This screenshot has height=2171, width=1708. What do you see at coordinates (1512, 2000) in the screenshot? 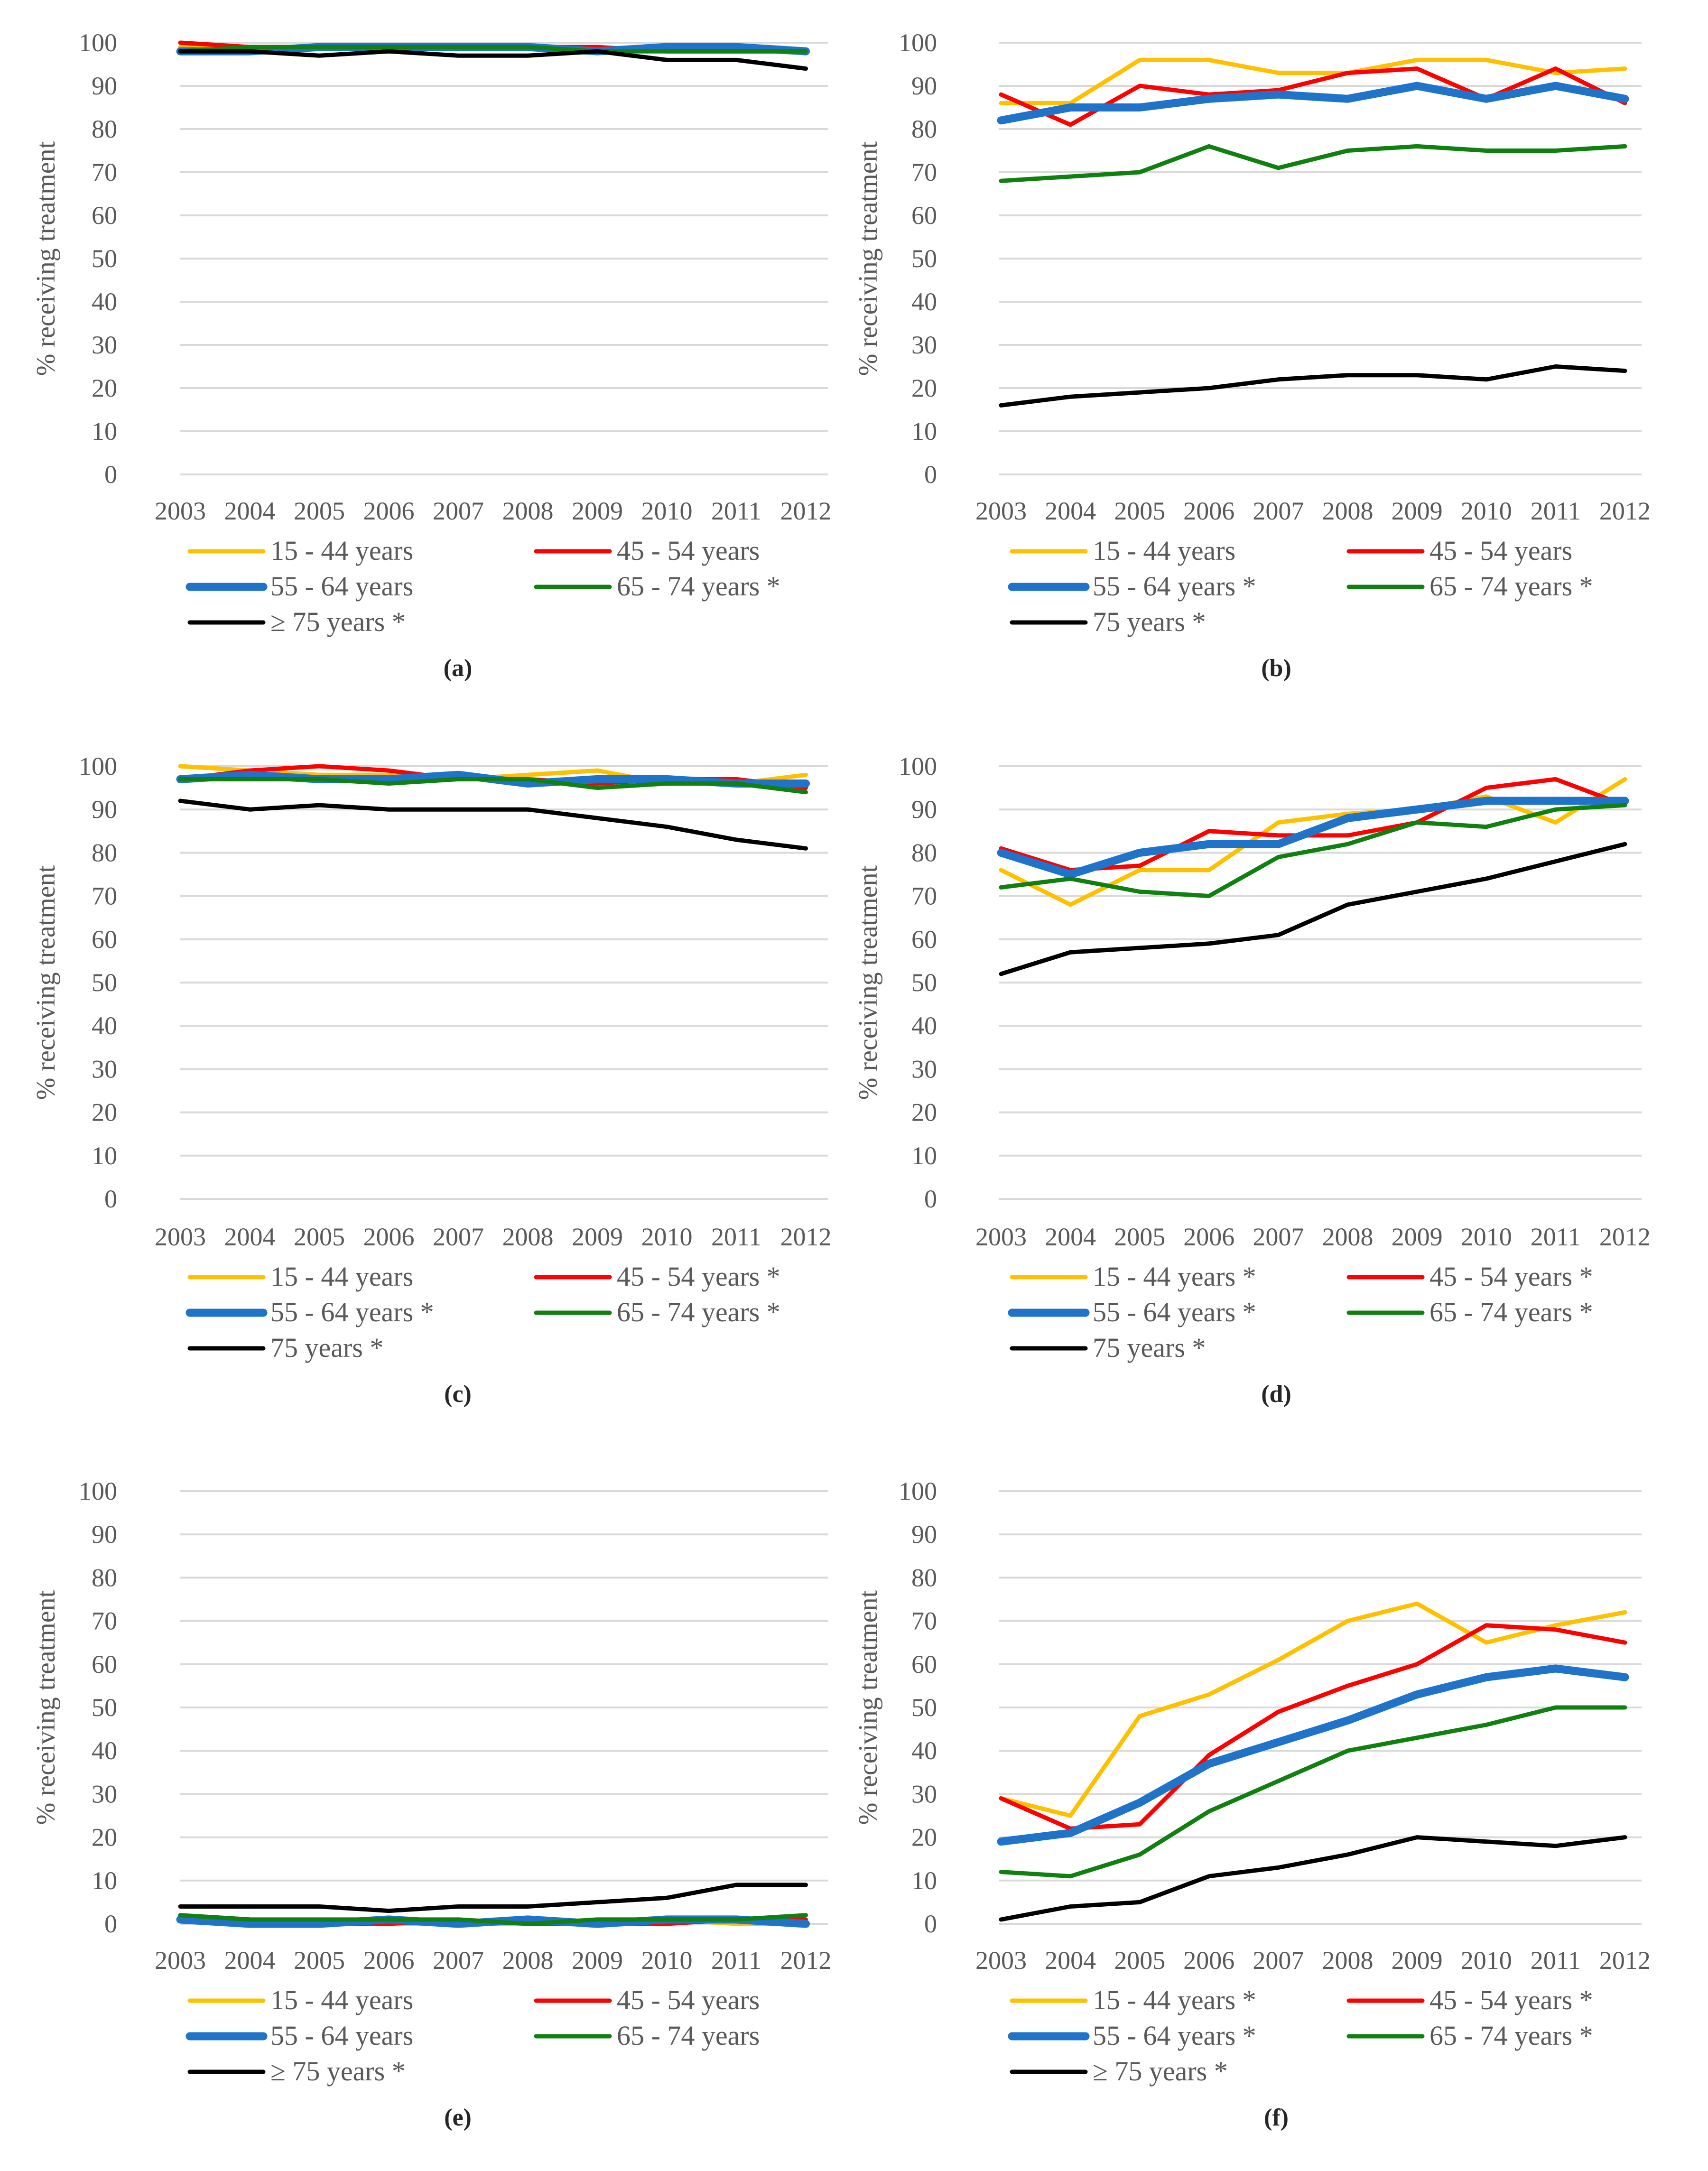
I see `legend-label: 45 - 54 years *` at bounding box center [1512, 2000].